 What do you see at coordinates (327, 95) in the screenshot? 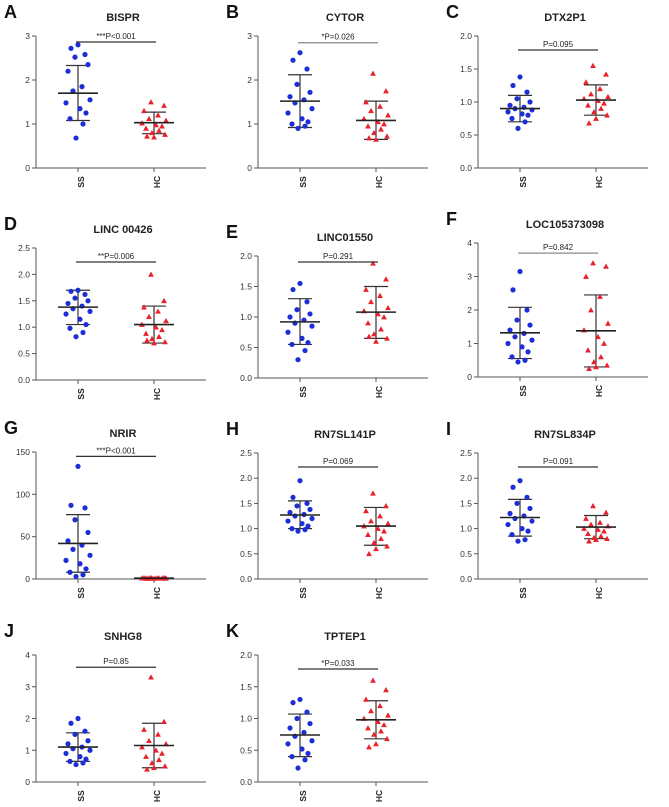
I see `panel-b: B CYTOR 0 1 2 3 SS HC *P=0.026` at bounding box center [327, 95].